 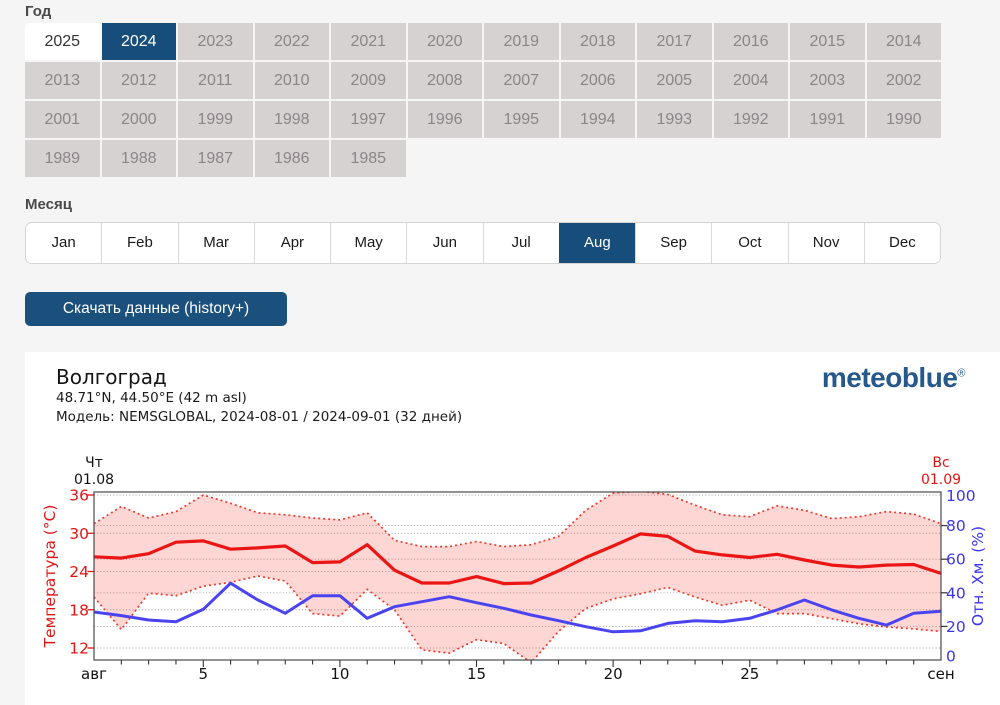 What do you see at coordinates (62, 119) in the screenshot?
I see `year-button-2001: 2001` at bounding box center [62, 119].